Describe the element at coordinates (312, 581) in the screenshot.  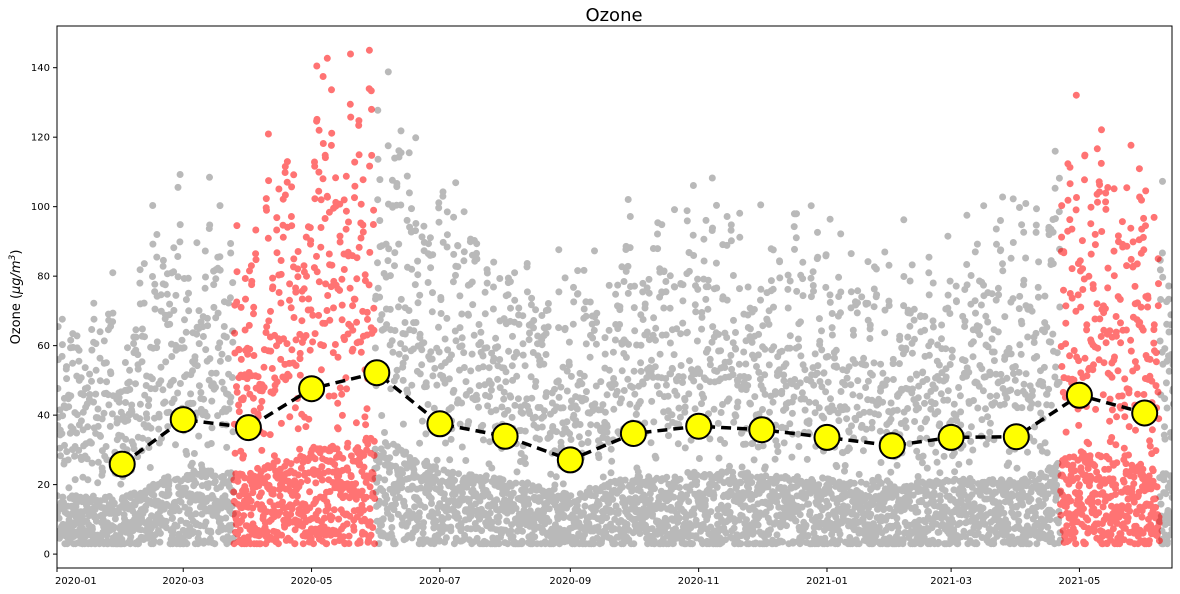
I see `x-tick-label-2020-05: 2020-05` at that location.